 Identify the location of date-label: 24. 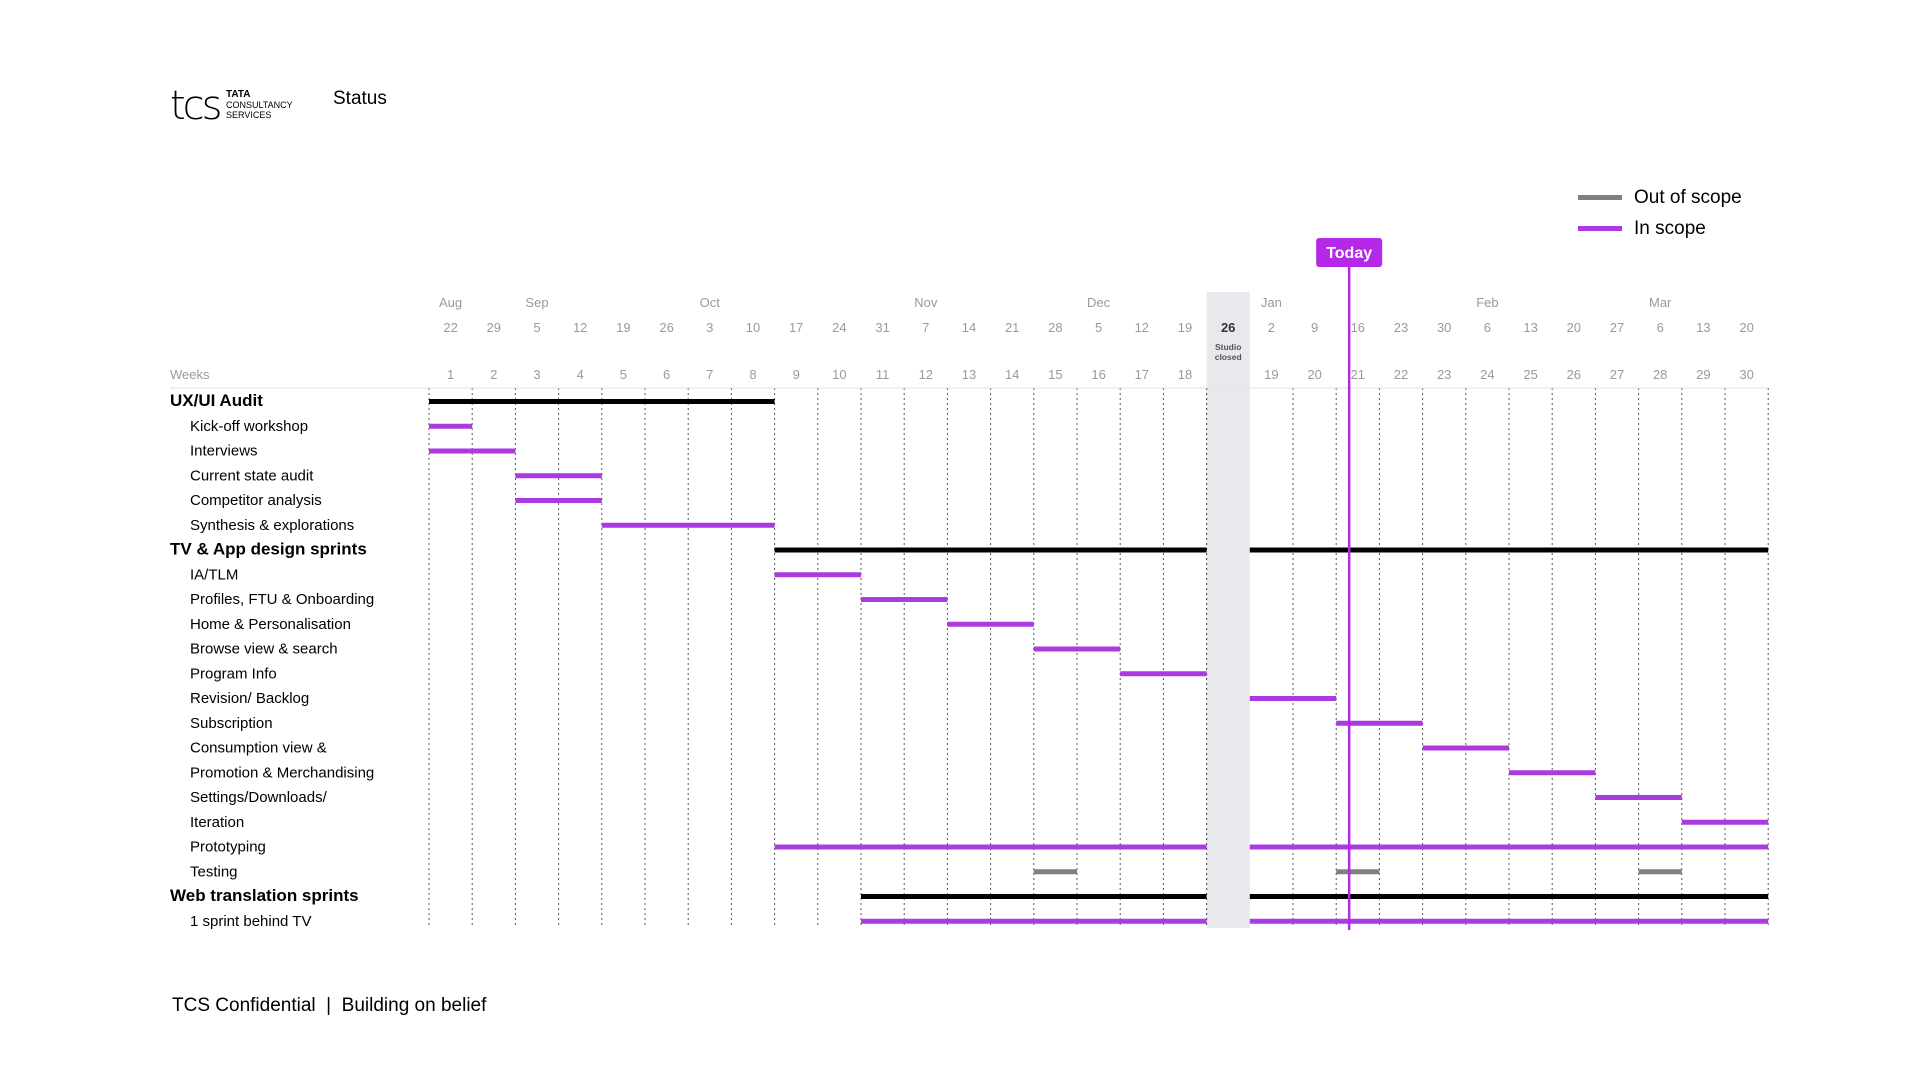
(839, 327).